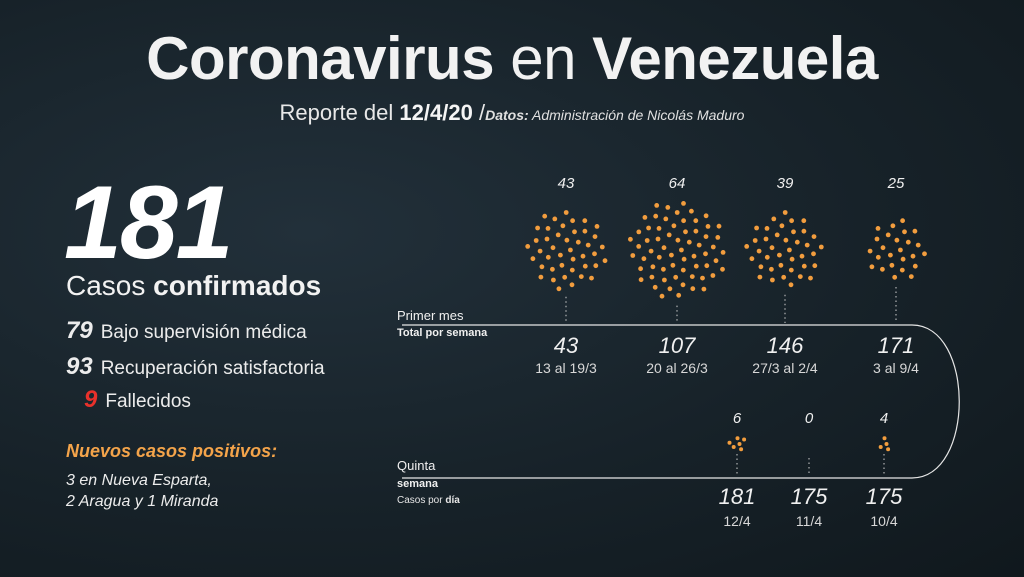  Describe the element at coordinates (737, 418) in the screenshot. I see `daily-value-label: 6` at that location.